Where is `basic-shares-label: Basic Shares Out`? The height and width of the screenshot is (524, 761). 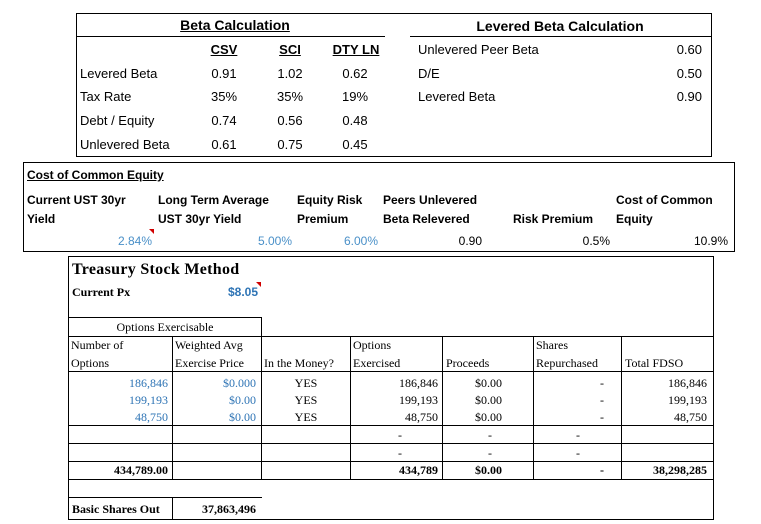 basic-shares-label: Basic Shares Out is located at coordinates (116, 509).